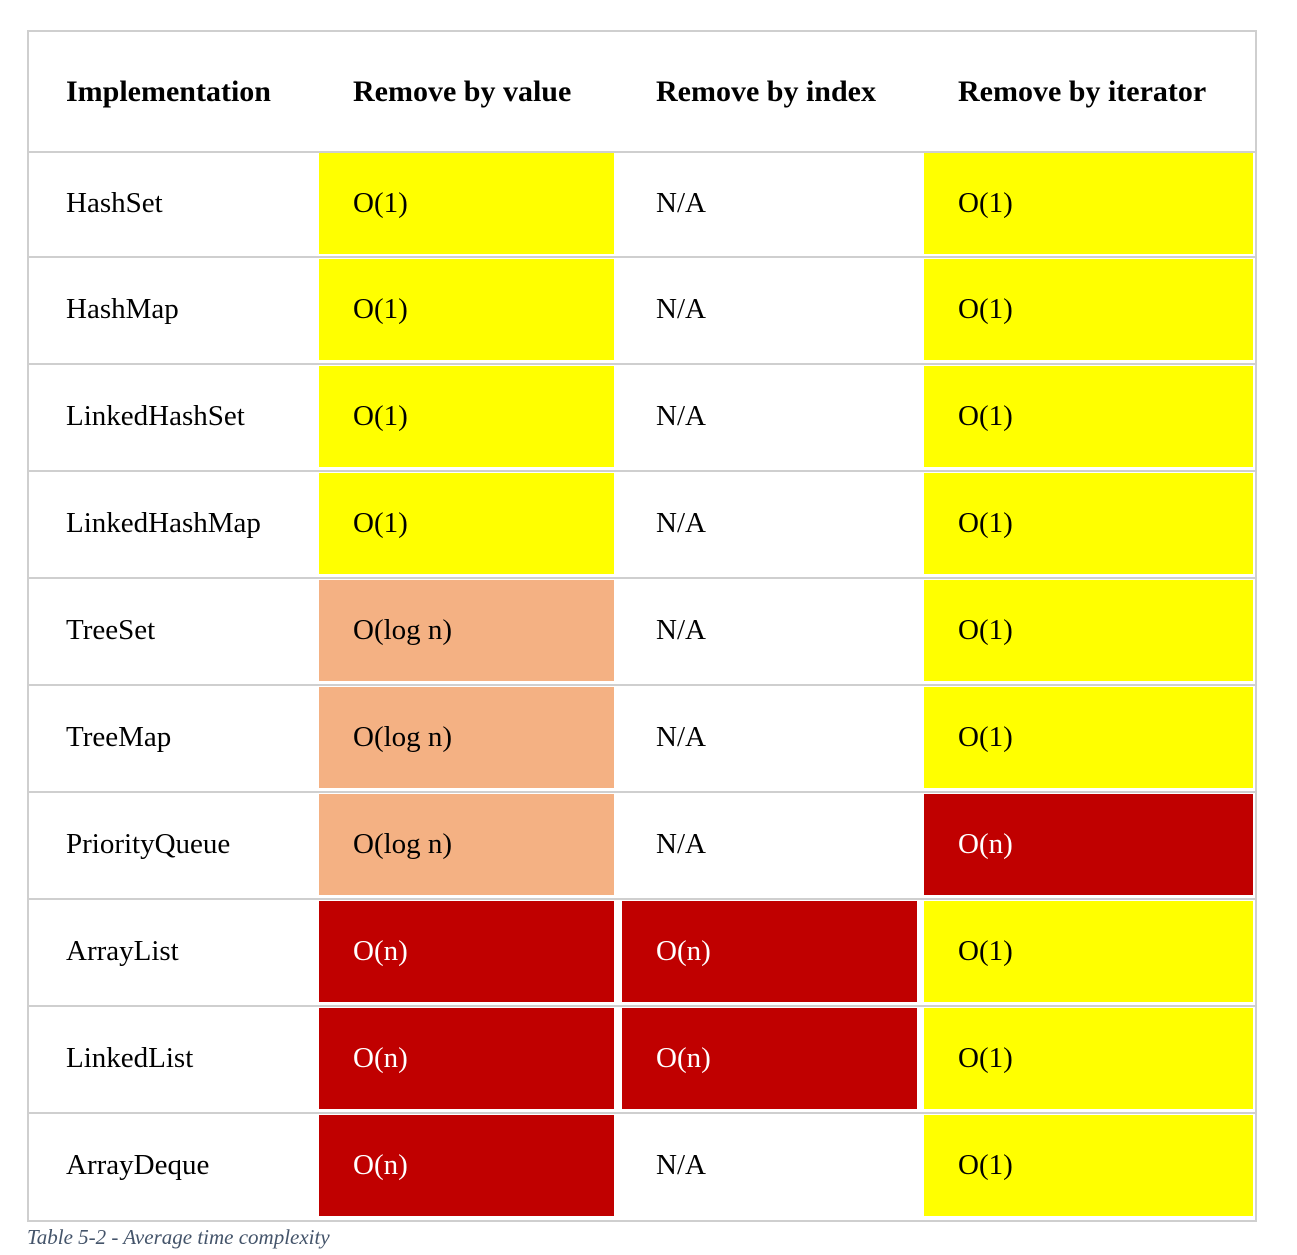 This screenshot has height=1255, width=1297. What do you see at coordinates (174, 523) in the screenshot?
I see `implementation-cell: LinkedHashMap` at bounding box center [174, 523].